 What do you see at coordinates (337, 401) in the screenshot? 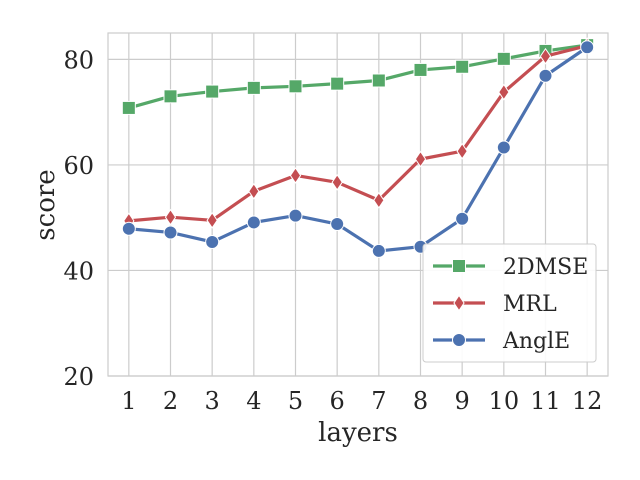
I see `x-tick-label: 6` at bounding box center [337, 401].